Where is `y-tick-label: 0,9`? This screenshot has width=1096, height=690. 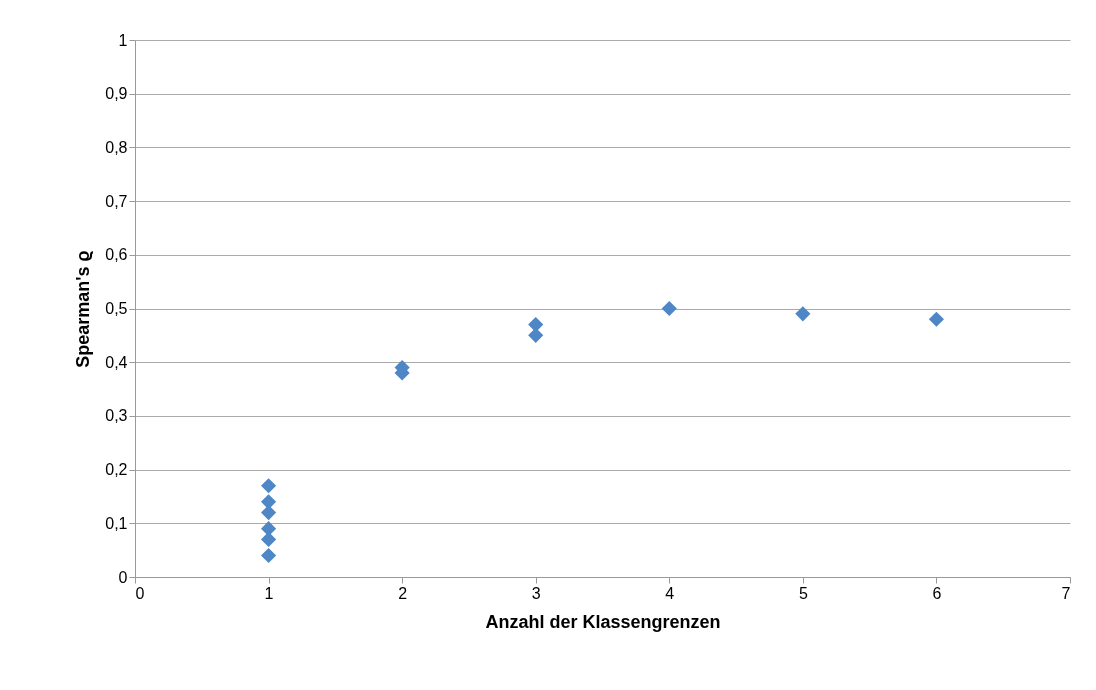 y-tick-label: 0,9 is located at coordinates (116, 94).